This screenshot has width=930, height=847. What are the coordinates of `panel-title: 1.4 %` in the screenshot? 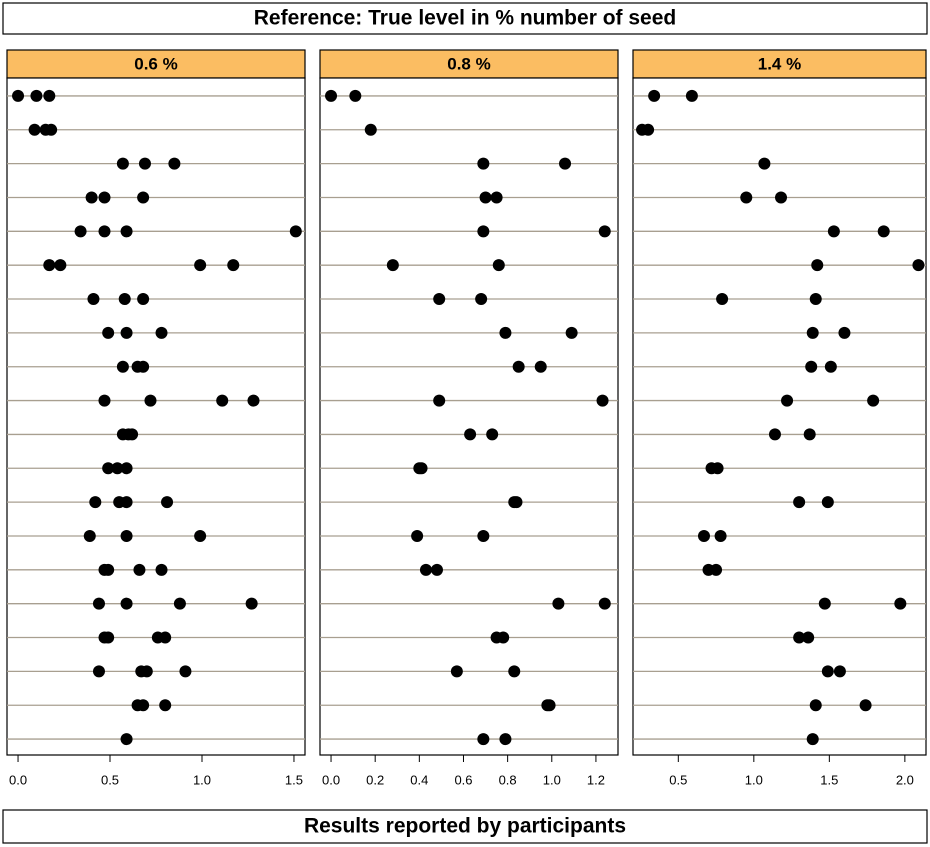 It's located at (779, 63).